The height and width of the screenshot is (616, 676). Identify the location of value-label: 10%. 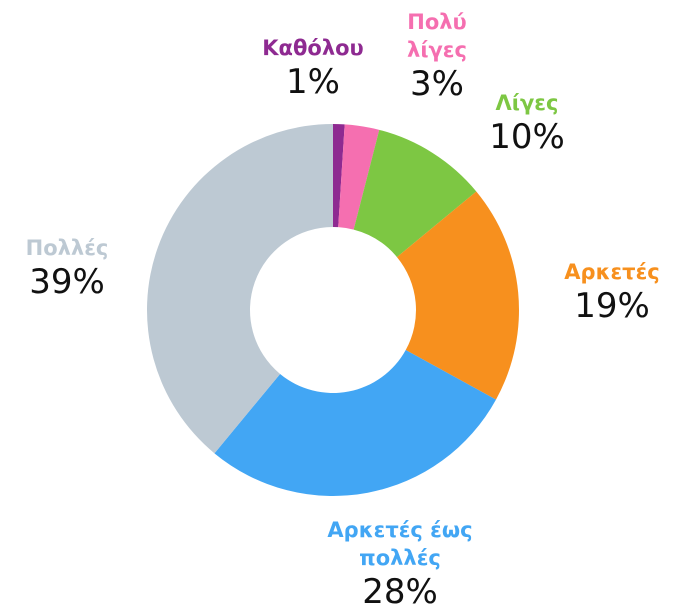
(527, 137).